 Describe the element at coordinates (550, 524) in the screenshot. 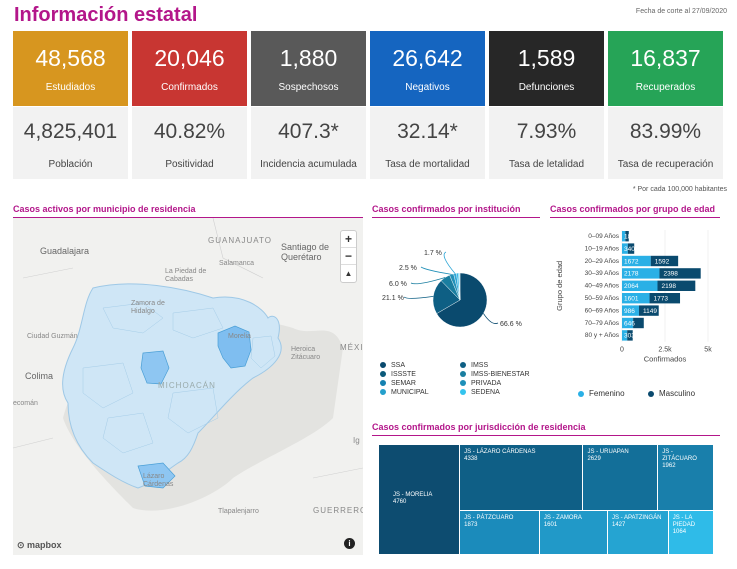

I see `treemap-cell-value: 1601` at that location.